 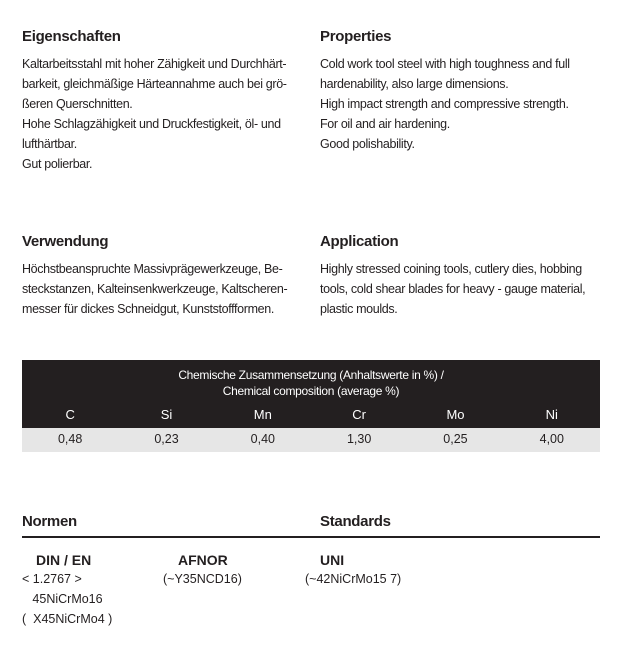 What do you see at coordinates (262, 439) in the screenshot?
I see `element-value: 0,40` at bounding box center [262, 439].